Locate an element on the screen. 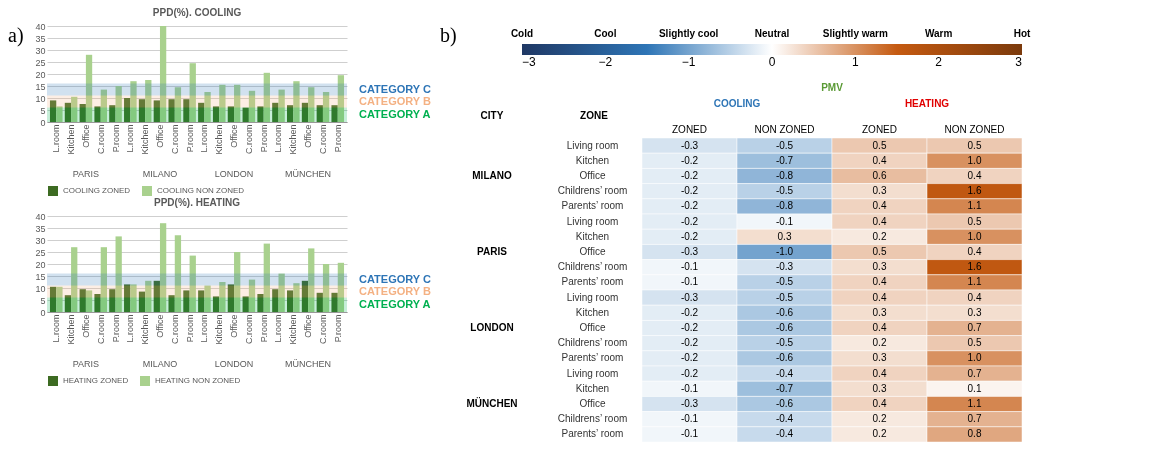 The height and width of the screenshot is (450, 1170). y-tick-label: 40 is located at coordinates (40, 26).